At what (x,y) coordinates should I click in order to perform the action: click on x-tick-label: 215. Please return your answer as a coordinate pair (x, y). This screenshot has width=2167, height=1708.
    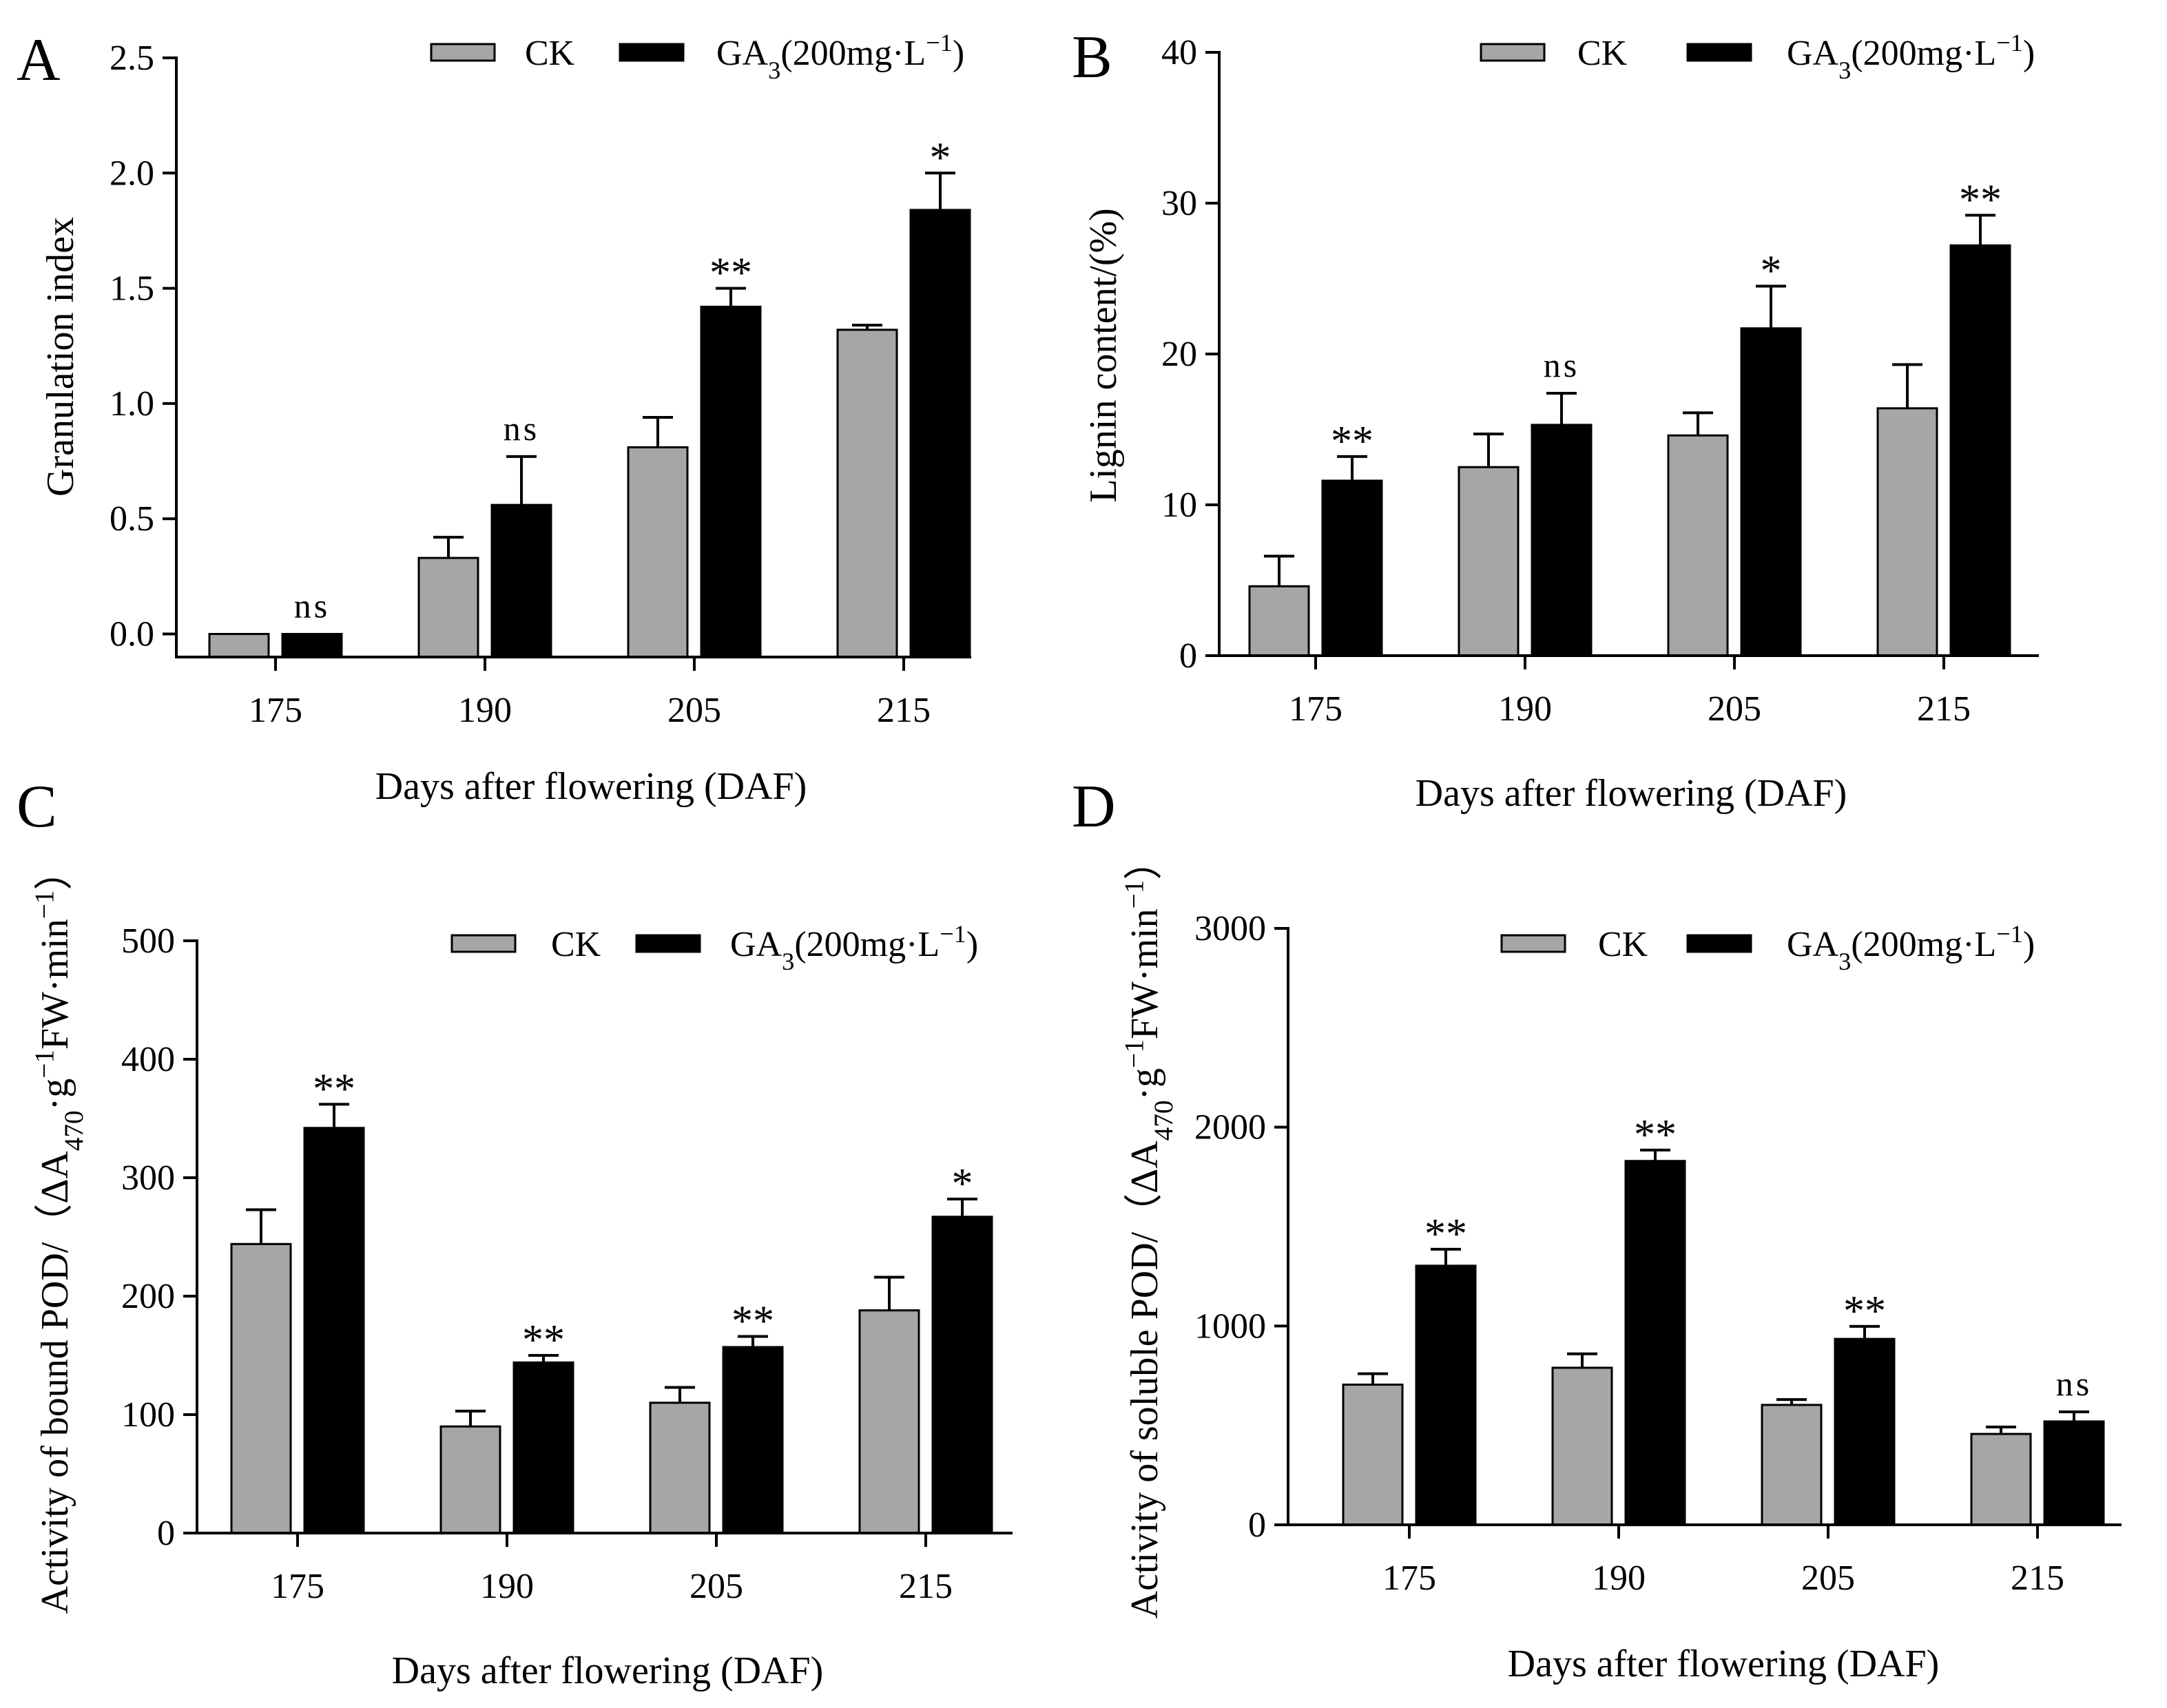
    Looking at the image, I should click on (926, 1587).